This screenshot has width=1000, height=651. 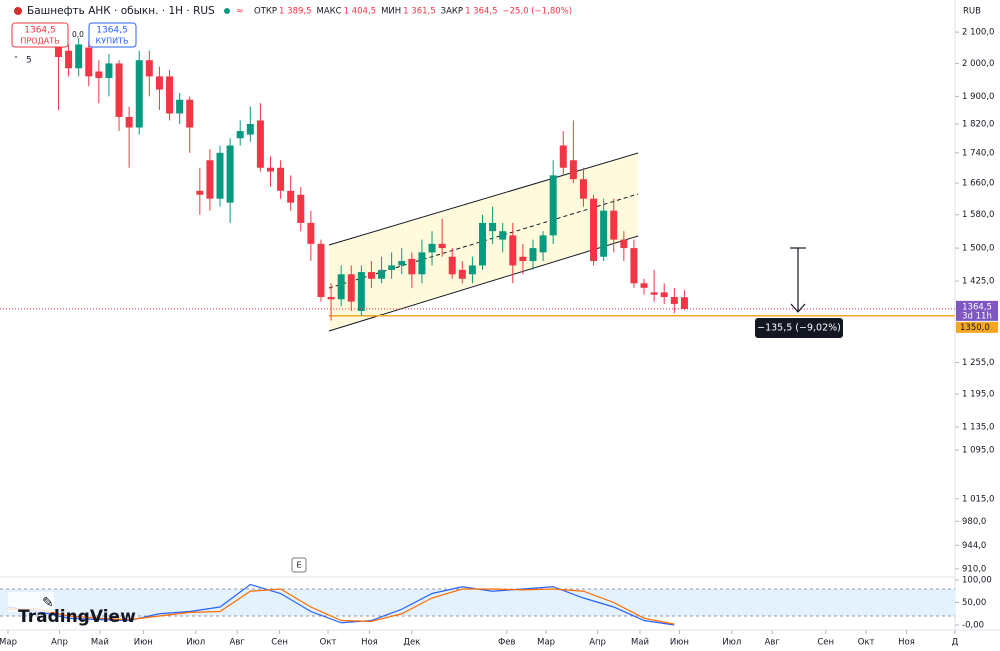 I want to click on x-tick-label: Д, so click(x=955, y=643).